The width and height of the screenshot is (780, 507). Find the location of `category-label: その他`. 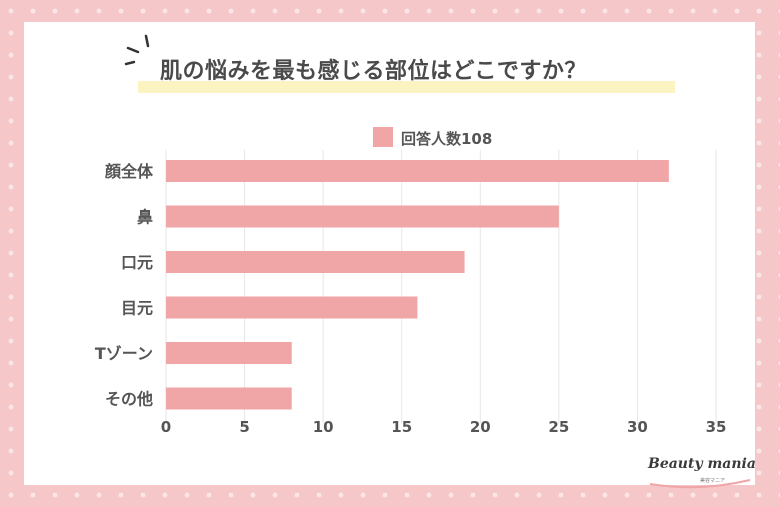

category-label: その他 is located at coordinates (129, 399).